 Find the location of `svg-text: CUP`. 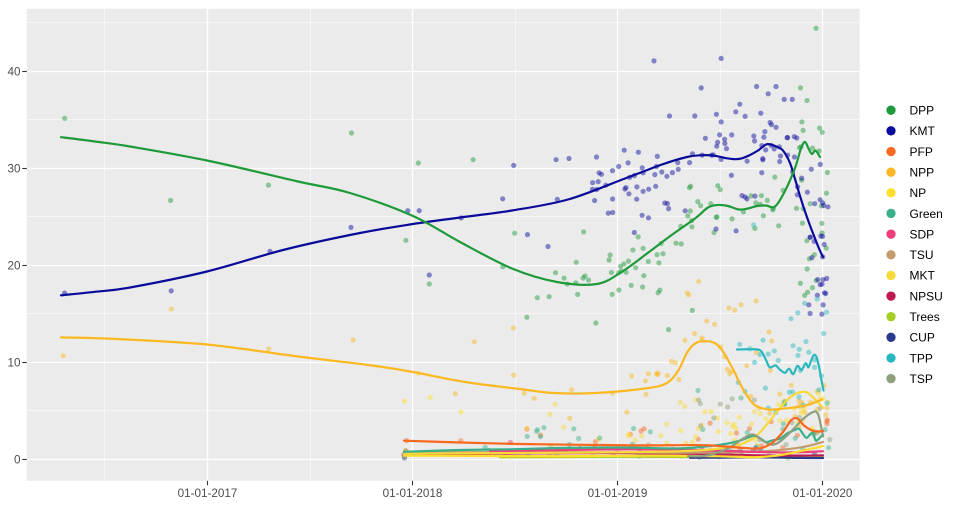

svg-text: CUP is located at coordinates (922, 338).